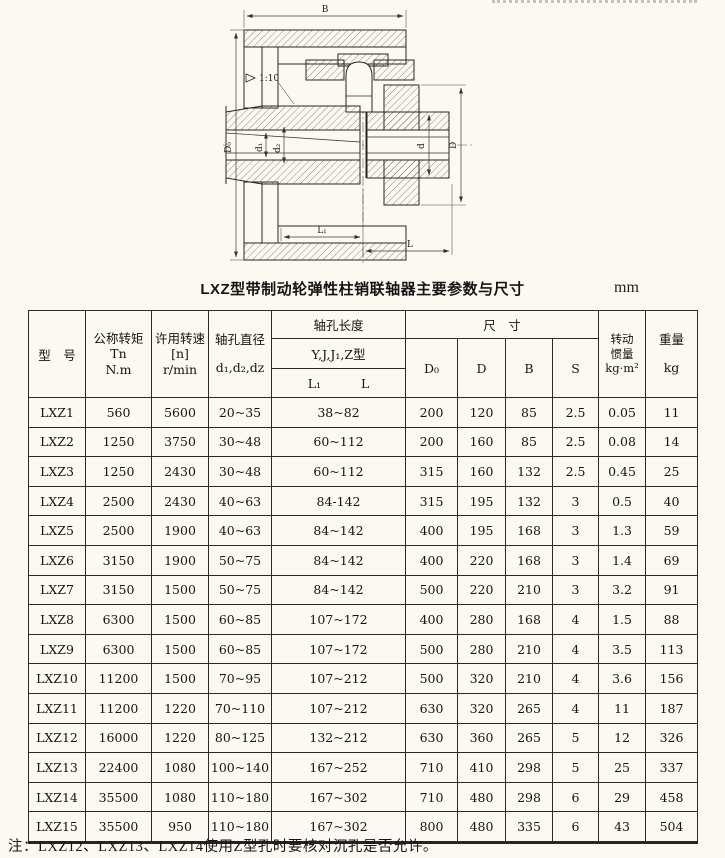 This screenshot has width=725, height=858. I want to click on table-cell: 1080, so click(180, 767).